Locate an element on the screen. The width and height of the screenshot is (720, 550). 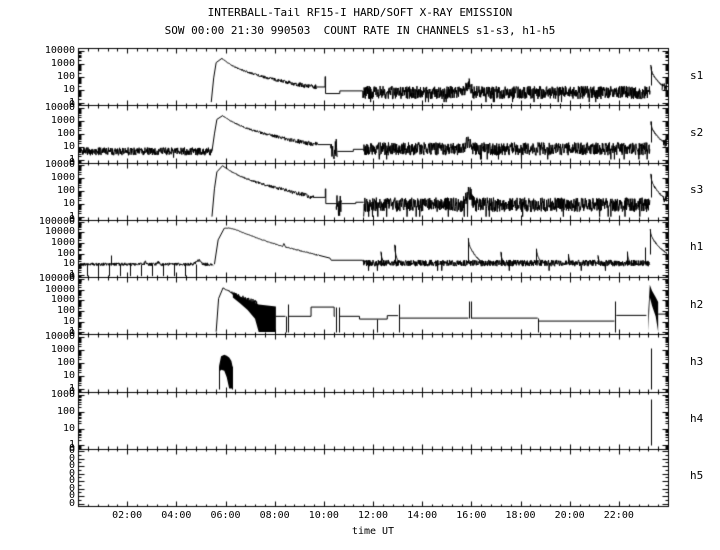
x-tick-label: 04:00 is located at coordinates (176, 515).